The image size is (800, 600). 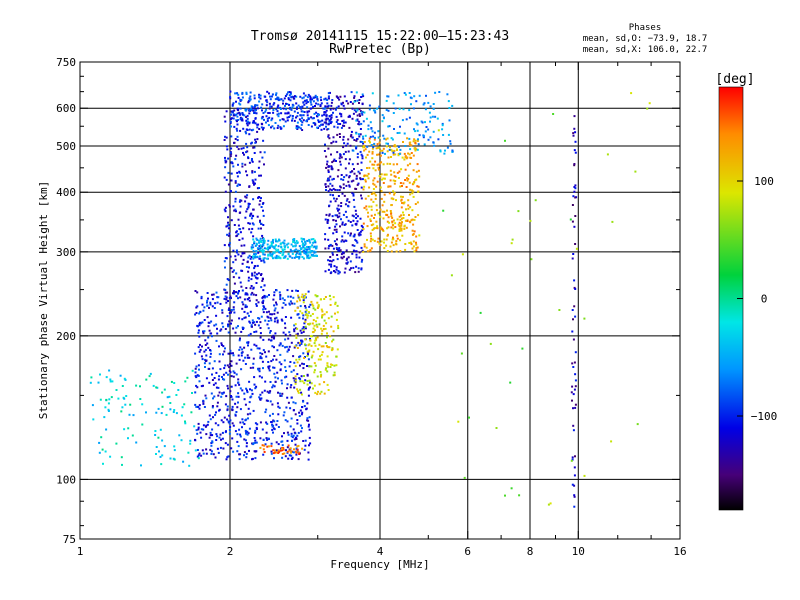 I want to click on y-axis-label: Stationary phase Virtual Height [km], so click(x=43, y=300).